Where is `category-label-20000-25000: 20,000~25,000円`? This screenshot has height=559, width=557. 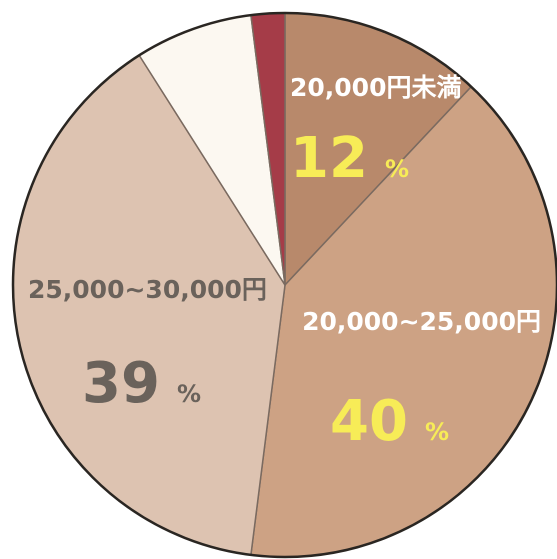 category-label-20000-25000: 20,000~25,000円 is located at coordinates (421, 321).